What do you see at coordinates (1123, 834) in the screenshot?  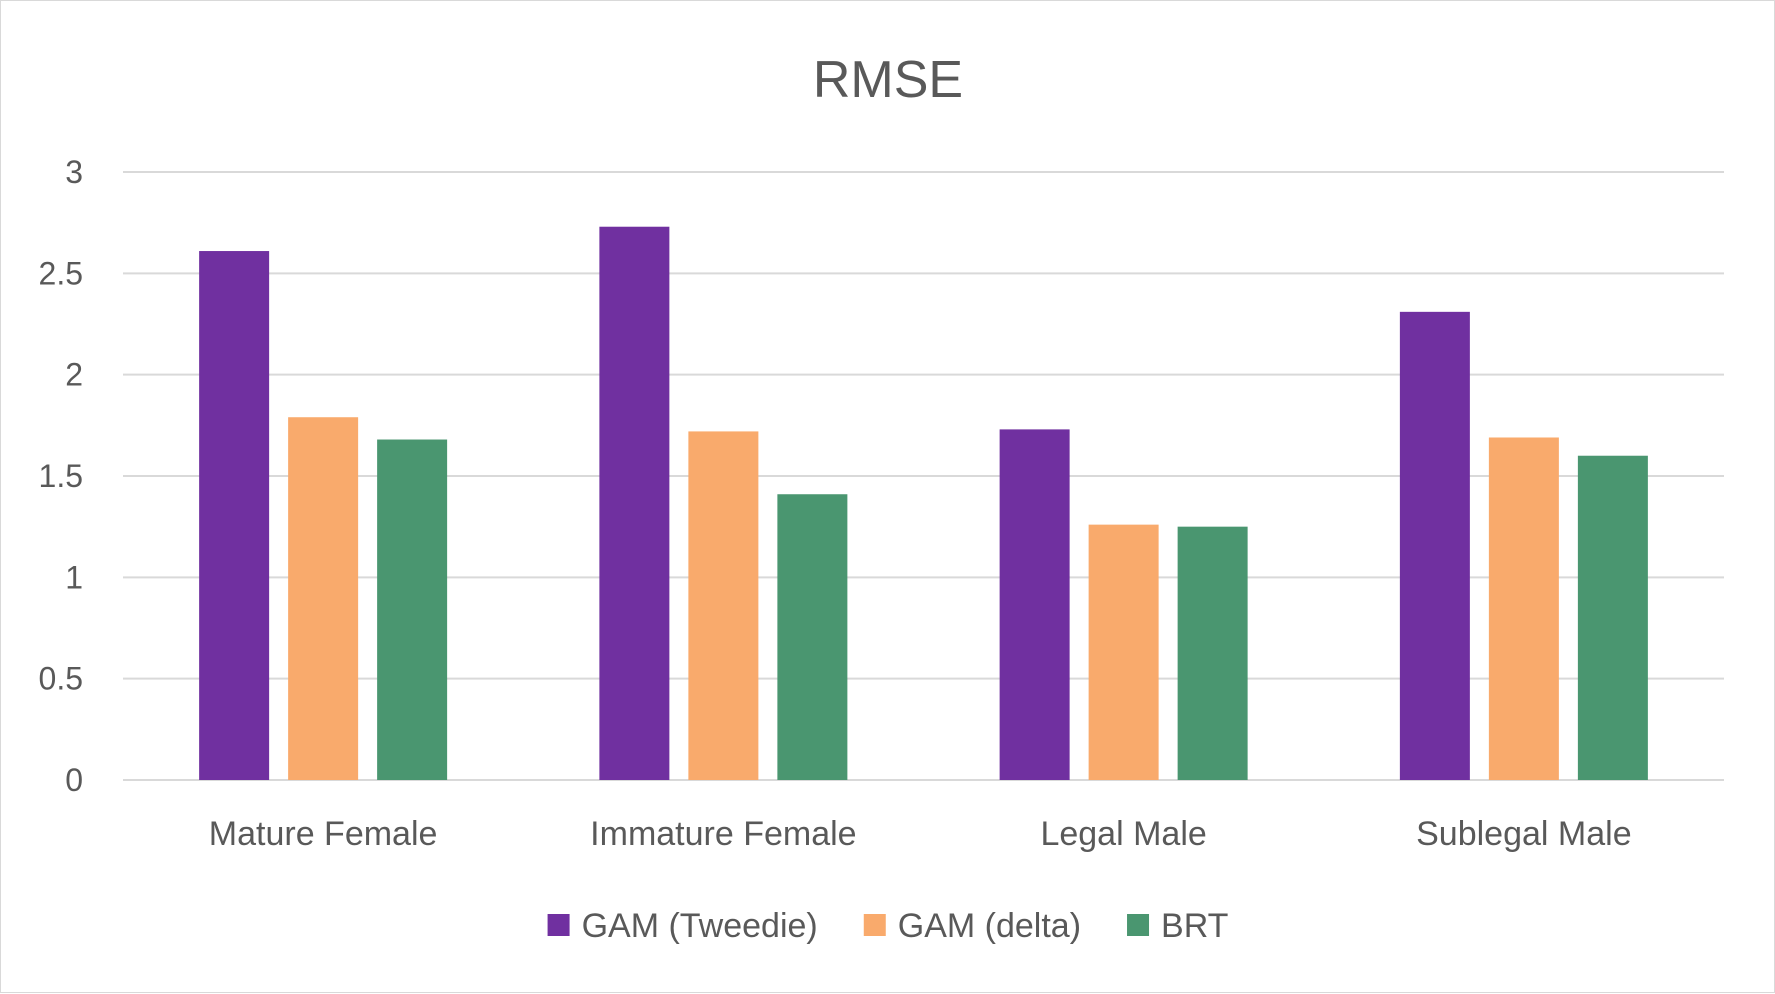 I see `x-category-label: Legal Male` at bounding box center [1123, 834].